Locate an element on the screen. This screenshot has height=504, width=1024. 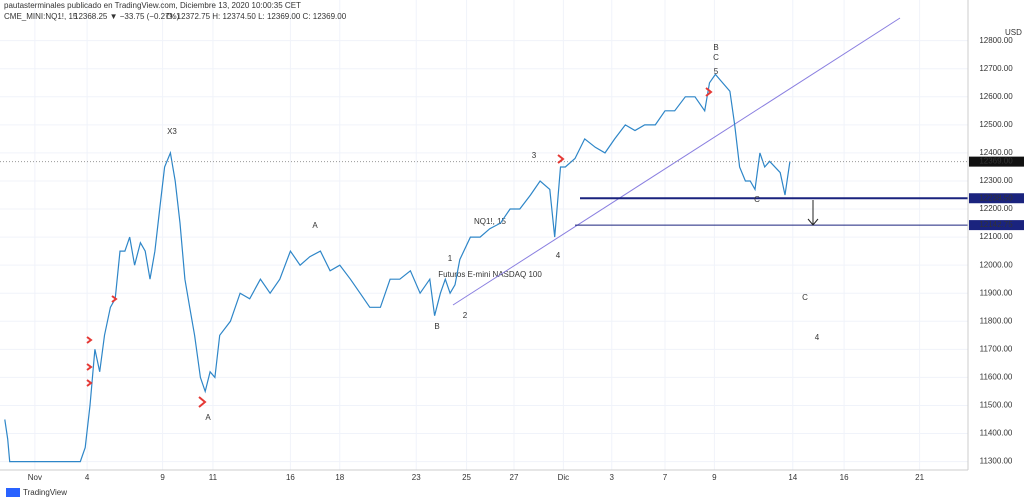
x-tick-label: 11 is located at coordinates (213, 477).